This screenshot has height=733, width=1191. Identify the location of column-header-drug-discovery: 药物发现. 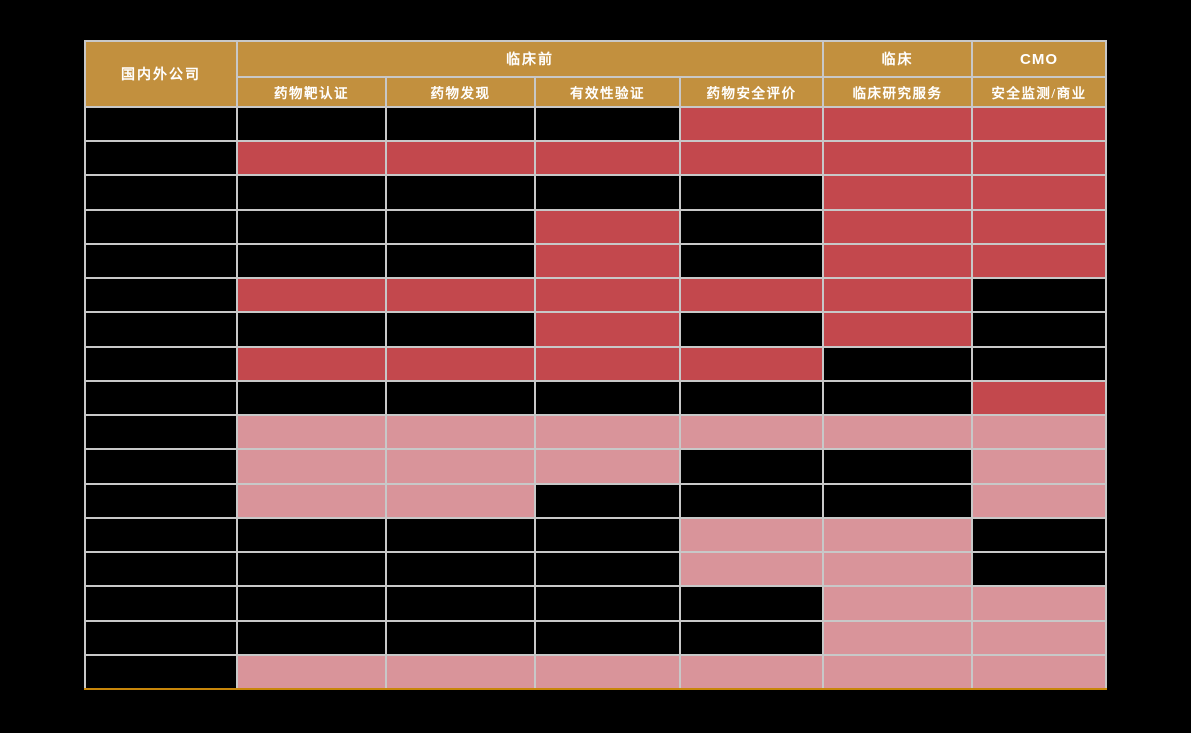
(460, 92).